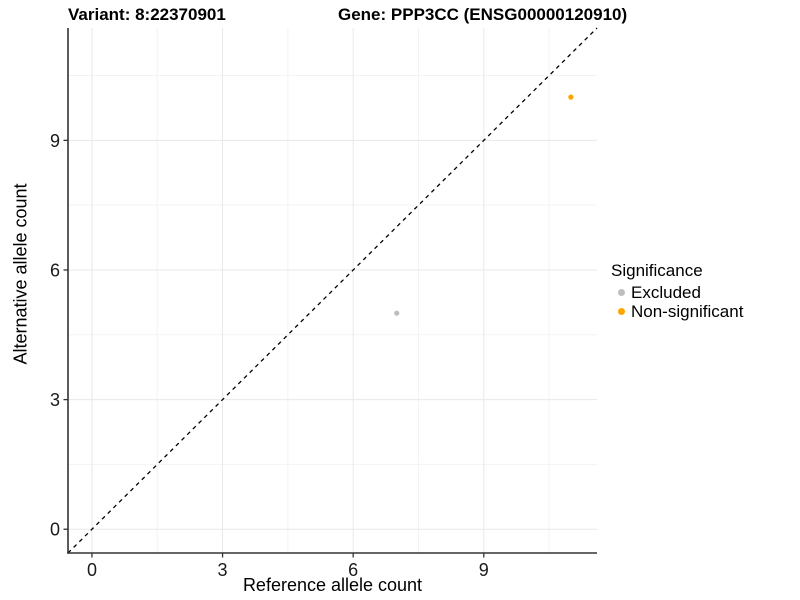 This screenshot has height=600, width=800. Describe the element at coordinates (332, 585) in the screenshot. I see `x-axis-label: Reference allele count` at that location.